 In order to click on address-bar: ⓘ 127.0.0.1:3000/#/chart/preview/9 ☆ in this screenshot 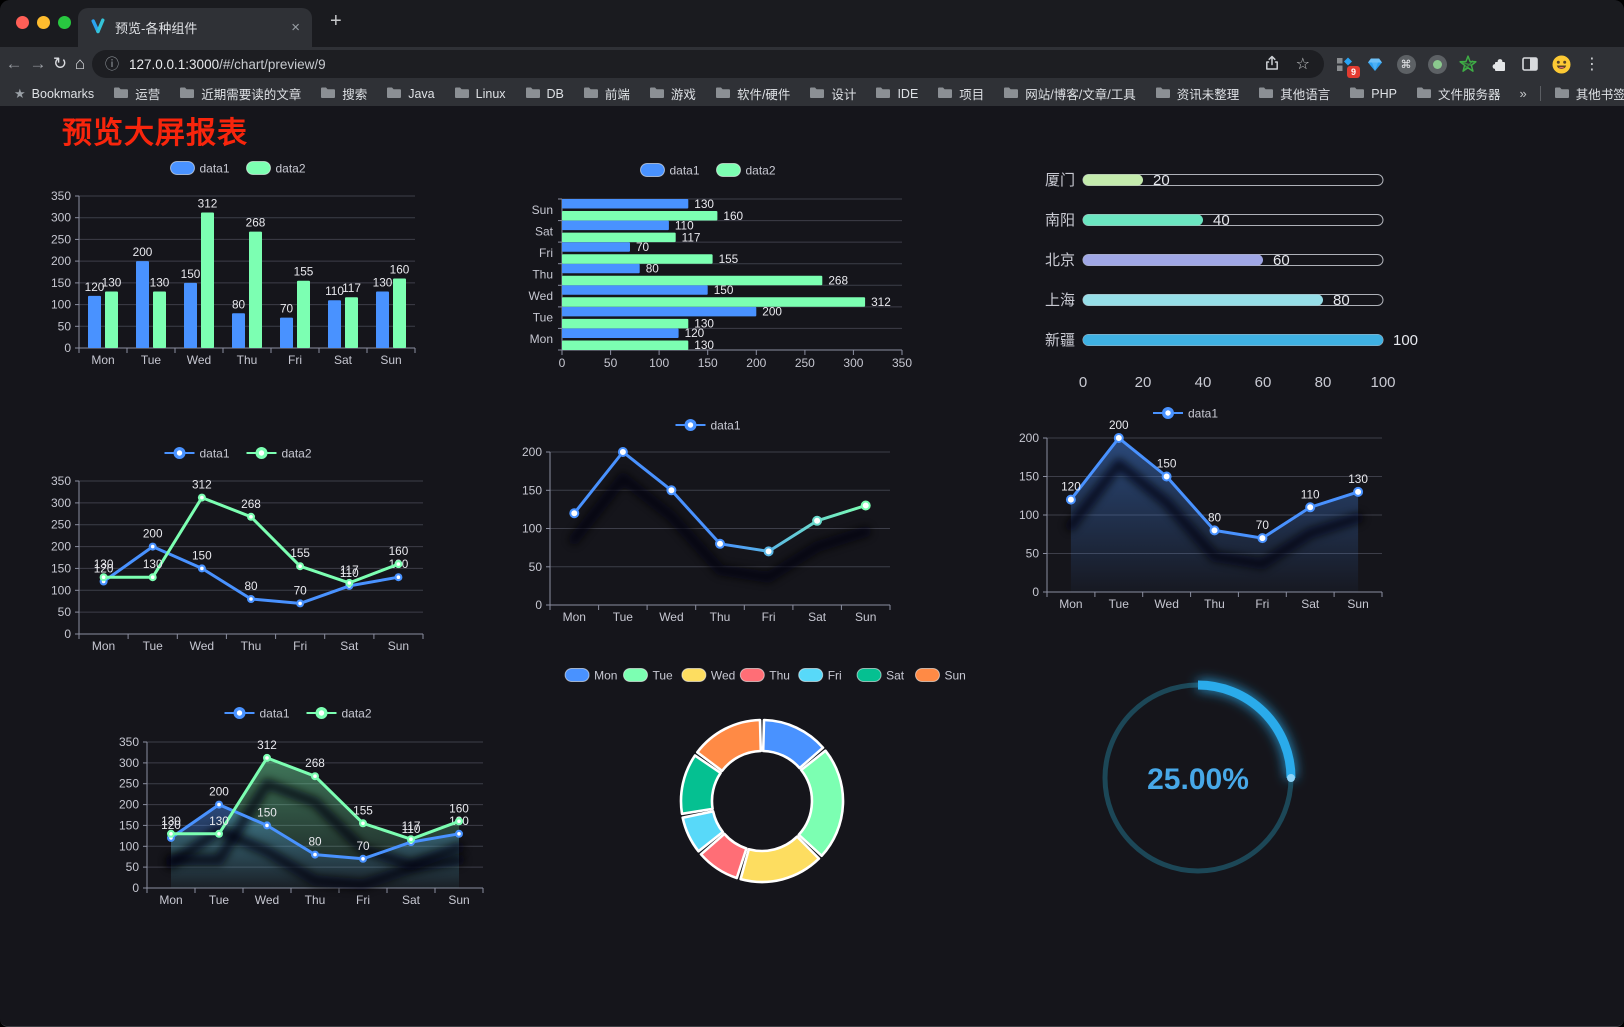, I will do `click(708, 64)`.